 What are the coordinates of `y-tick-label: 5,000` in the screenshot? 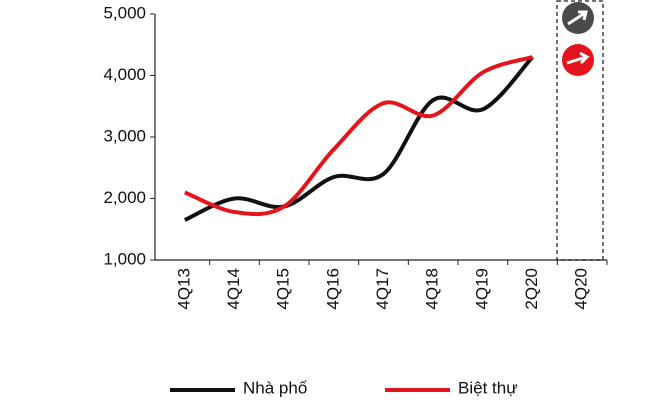 It's located at (124, 12).